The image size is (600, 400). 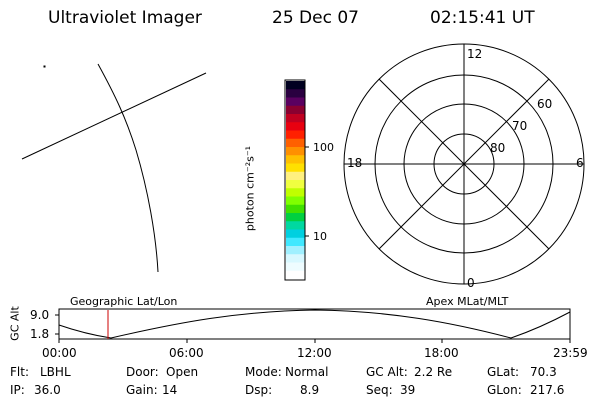 I want to click on colorbar-tick-label-100: 100, so click(x=323, y=147).